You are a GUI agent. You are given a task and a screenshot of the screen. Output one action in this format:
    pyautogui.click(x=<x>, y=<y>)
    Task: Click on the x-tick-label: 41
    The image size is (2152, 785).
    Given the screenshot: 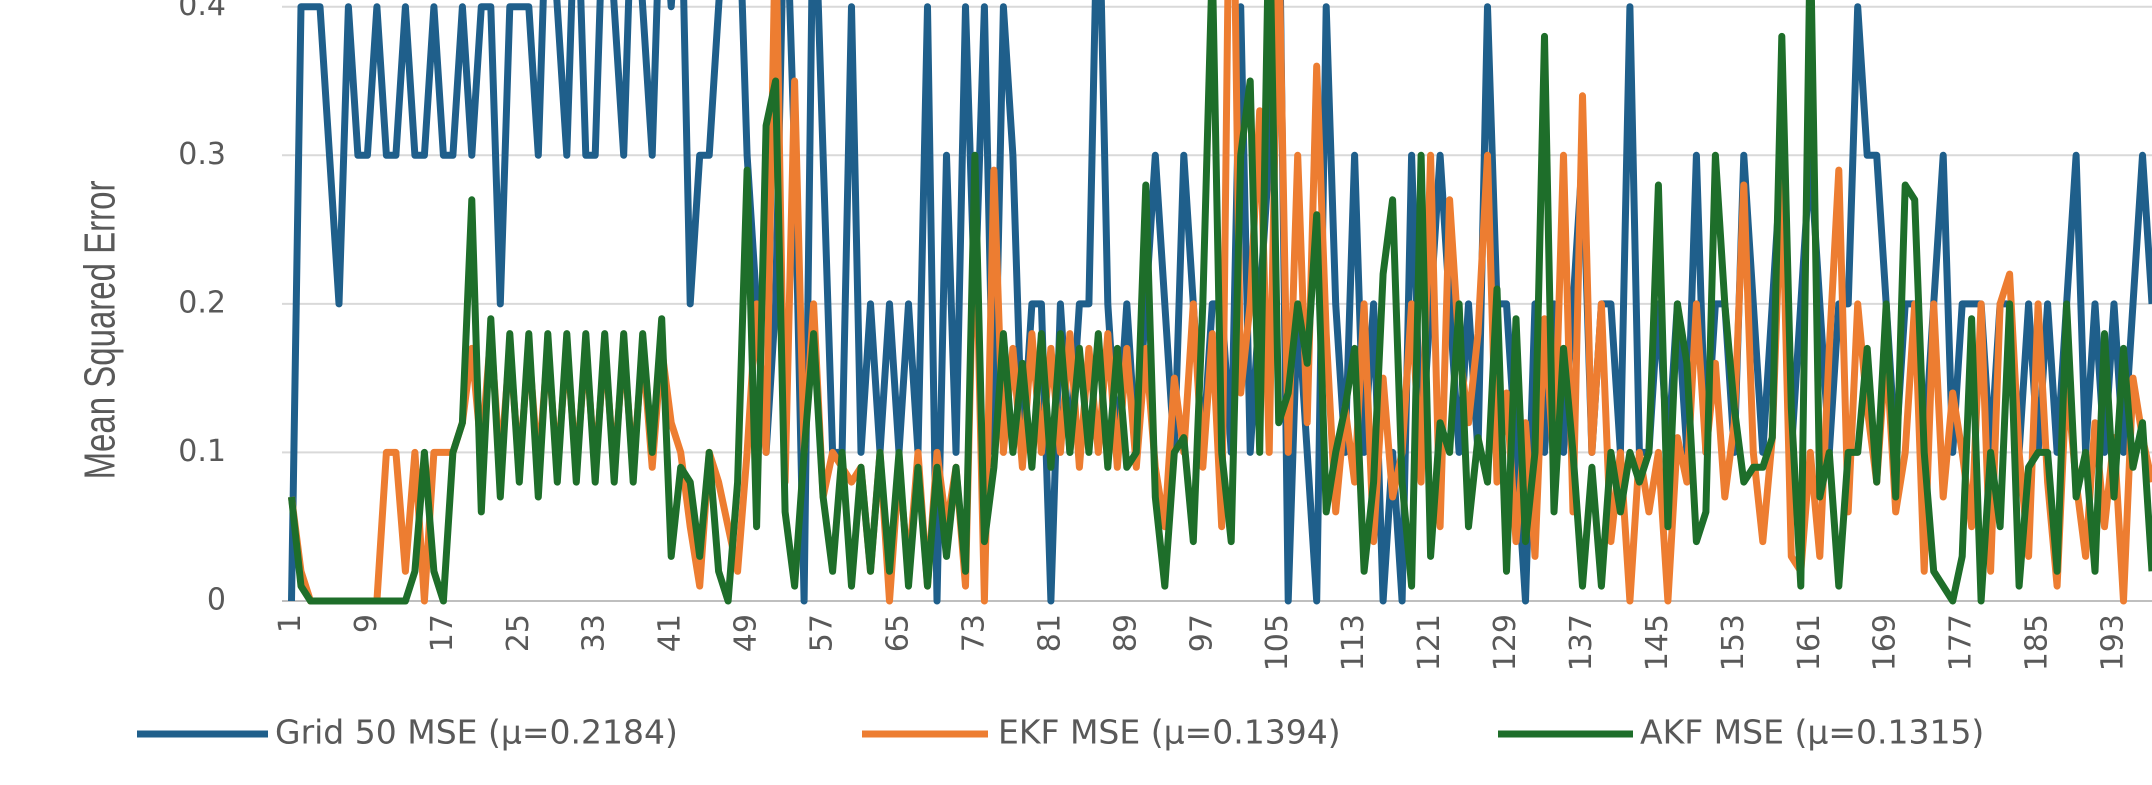 What is the action you would take?
    pyautogui.click(x=670, y=633)
    